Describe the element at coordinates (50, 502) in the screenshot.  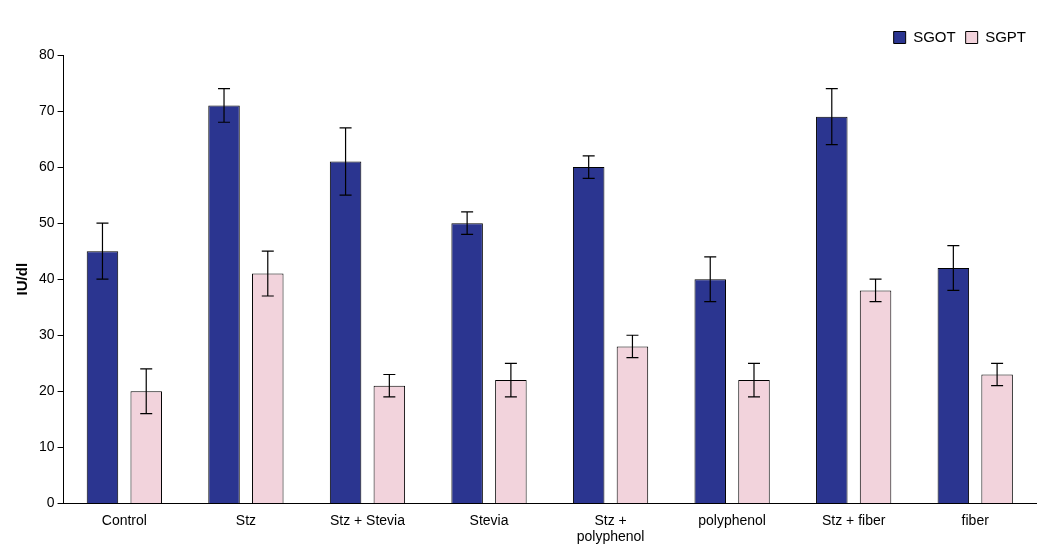
I see `y-tick-label: 0` at that location.